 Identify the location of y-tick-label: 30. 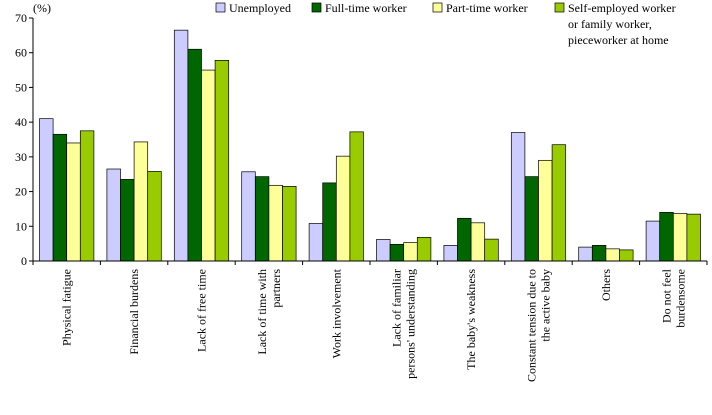
(21, 157).